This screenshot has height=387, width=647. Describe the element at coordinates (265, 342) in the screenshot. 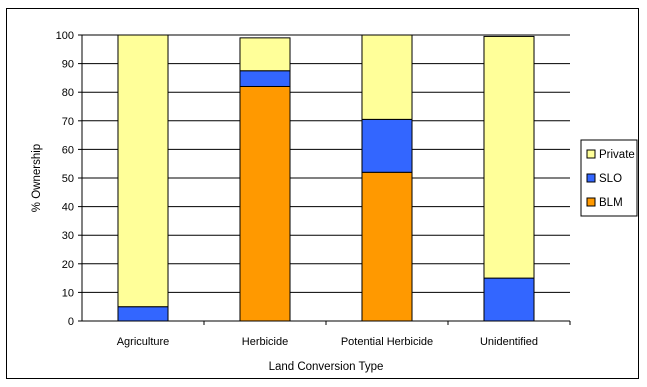

I see `x-tick-label: Herbicide` at that location.